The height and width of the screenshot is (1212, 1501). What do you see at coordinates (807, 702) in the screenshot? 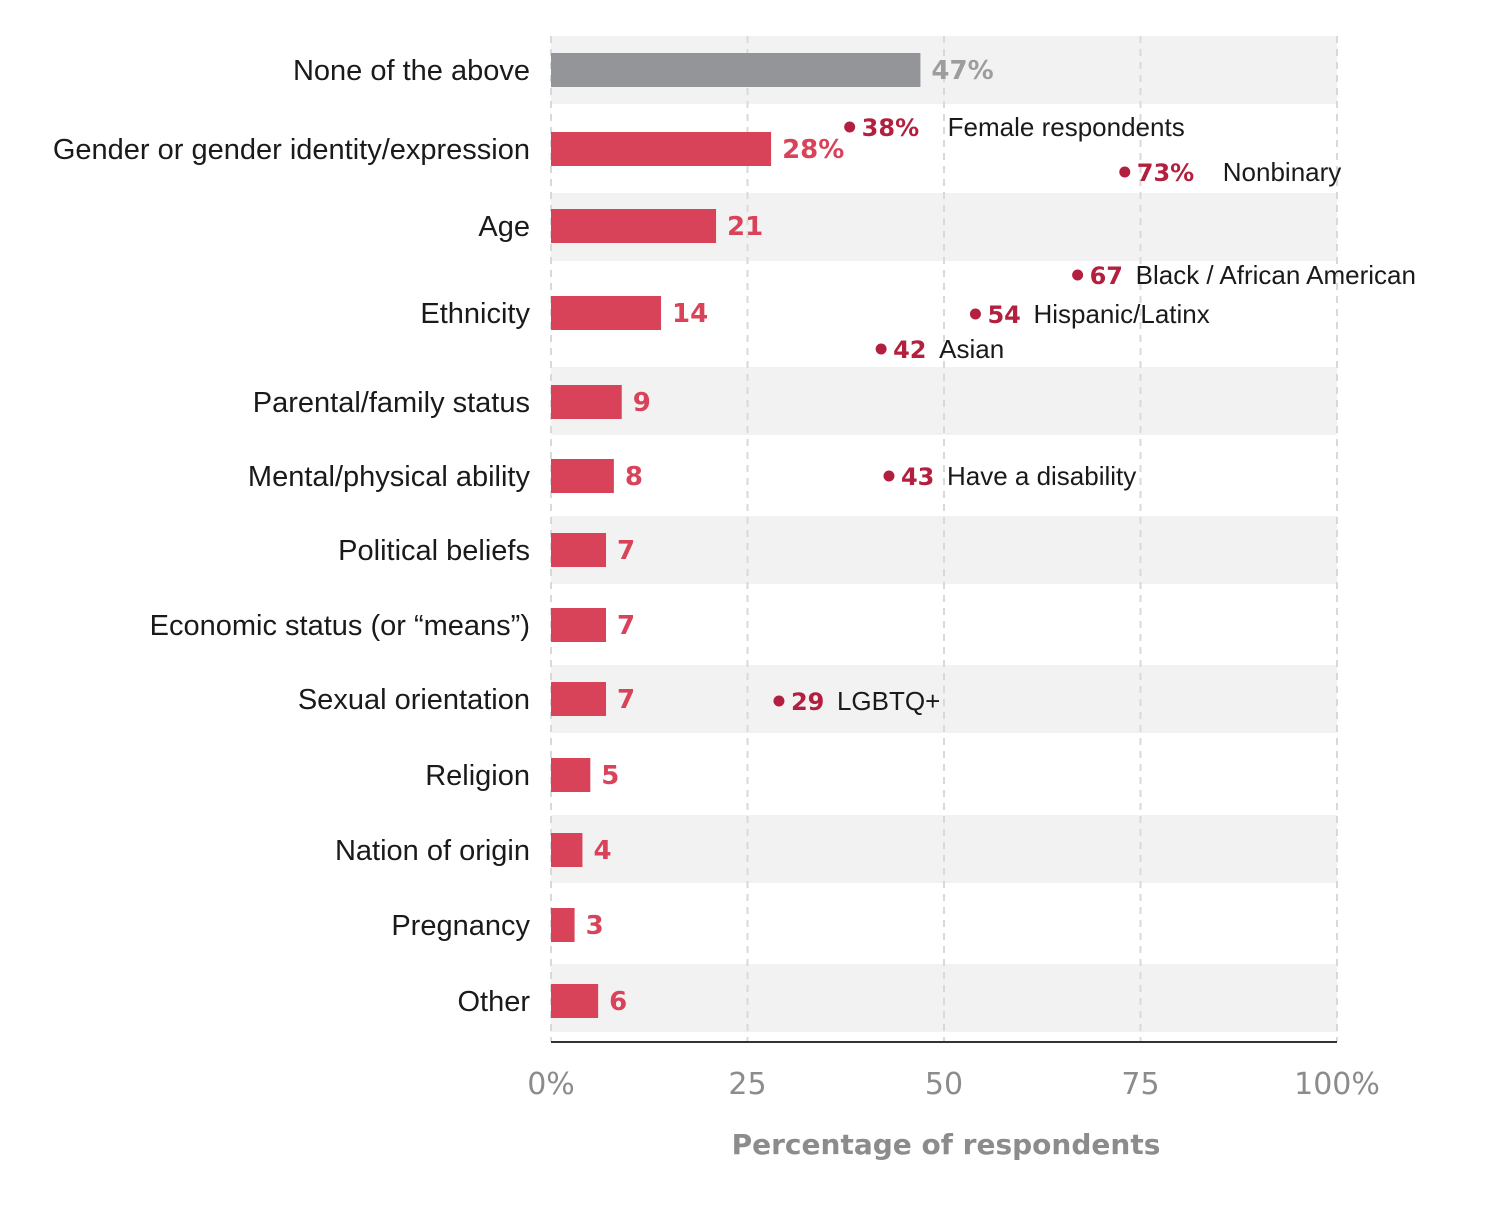
I see `annotation-value: 29` at bounding box center [807, 702].